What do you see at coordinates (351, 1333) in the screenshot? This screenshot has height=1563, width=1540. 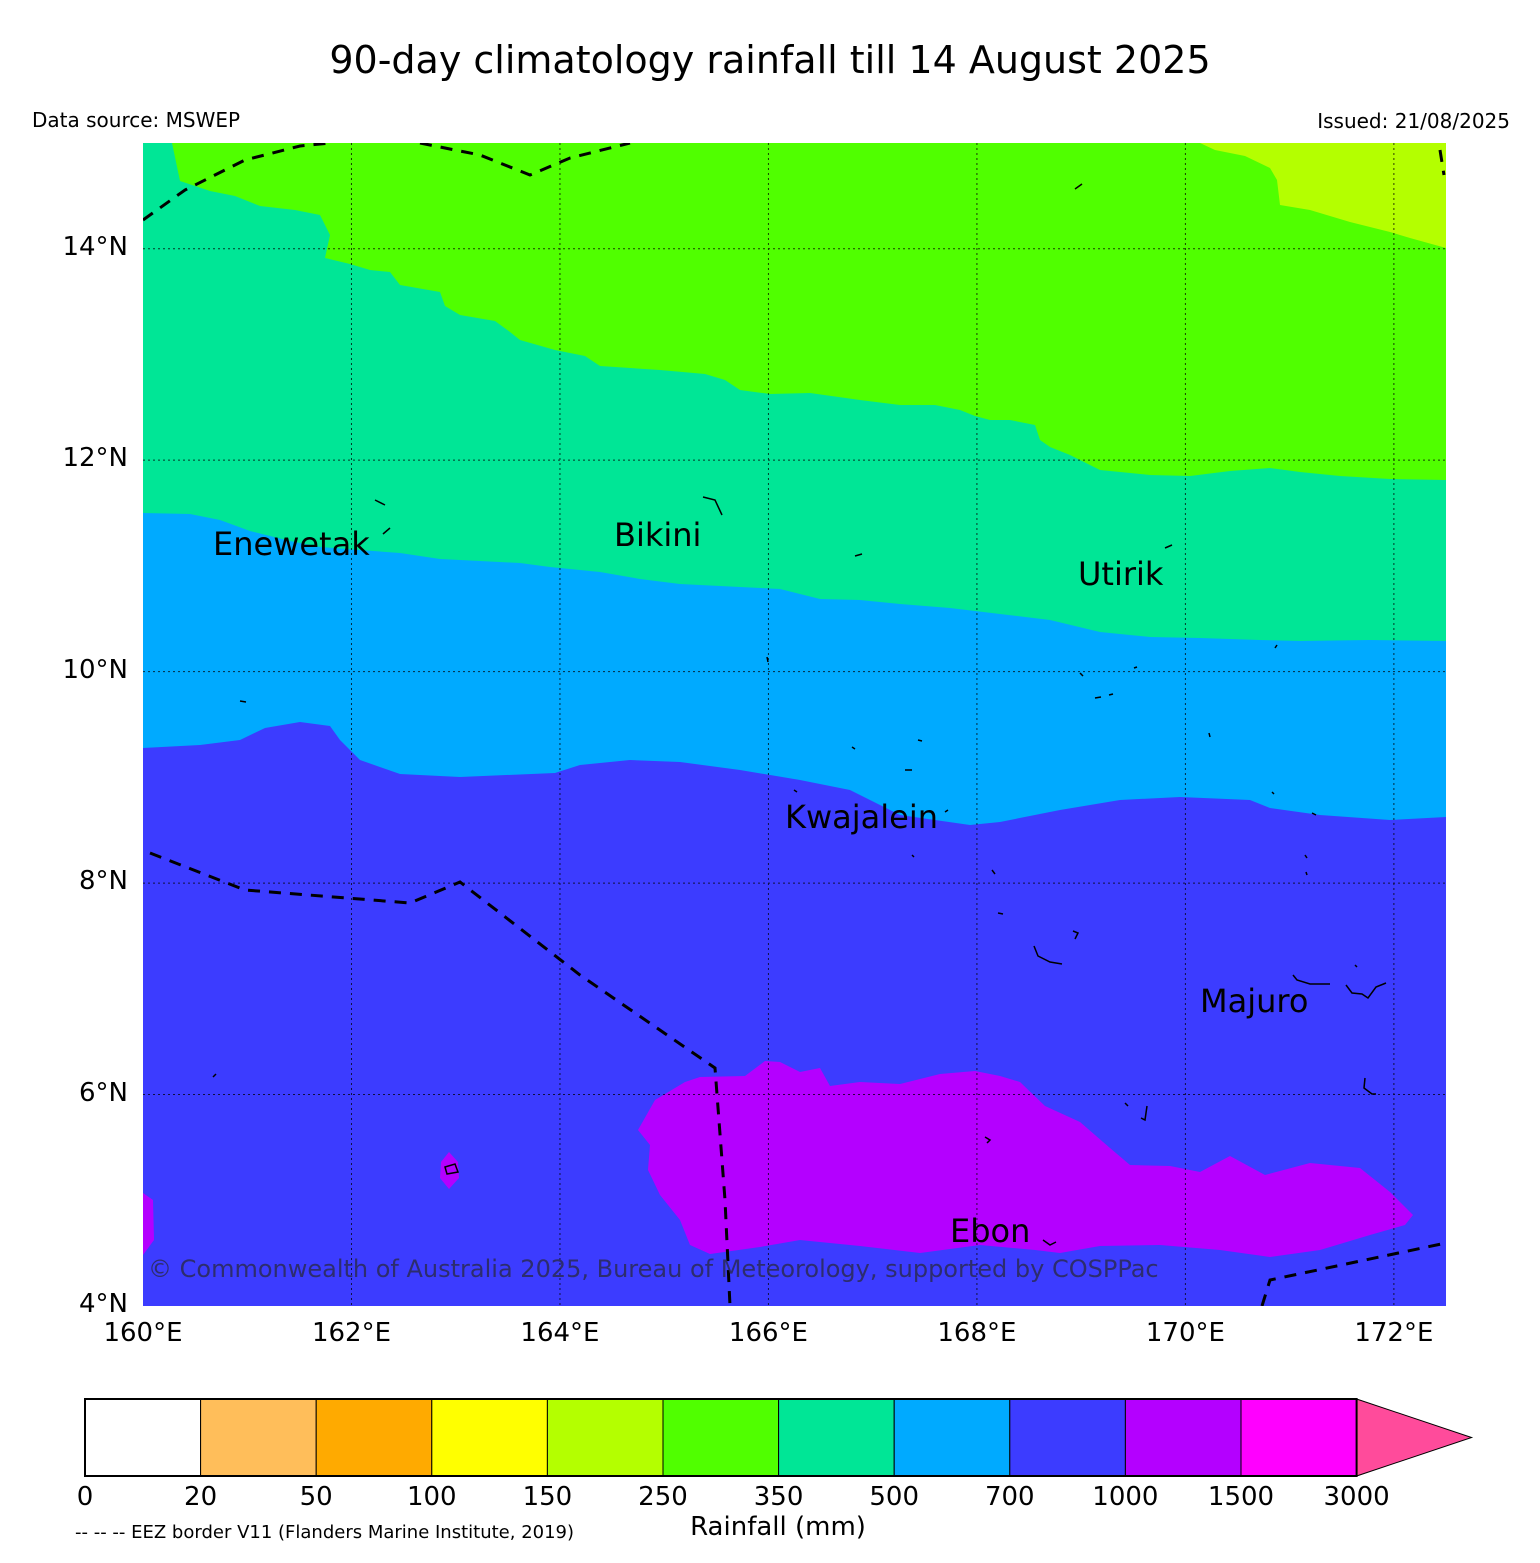 I see `lon-tick-label: 162°E` at bounding box center [351, 1333].